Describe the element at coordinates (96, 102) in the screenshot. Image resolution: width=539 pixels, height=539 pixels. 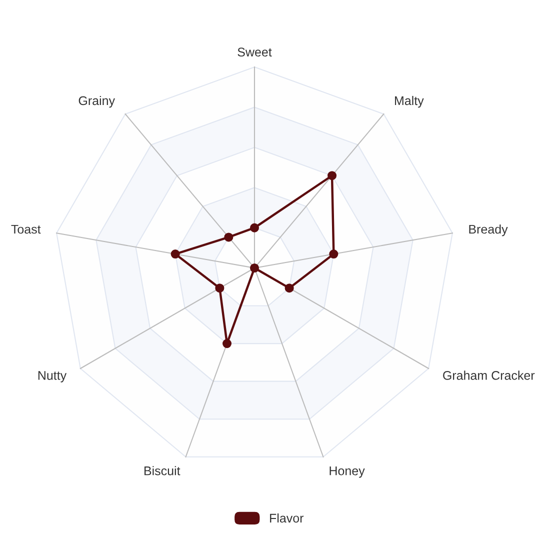
I see `spoke-label: Grainy` at that location.